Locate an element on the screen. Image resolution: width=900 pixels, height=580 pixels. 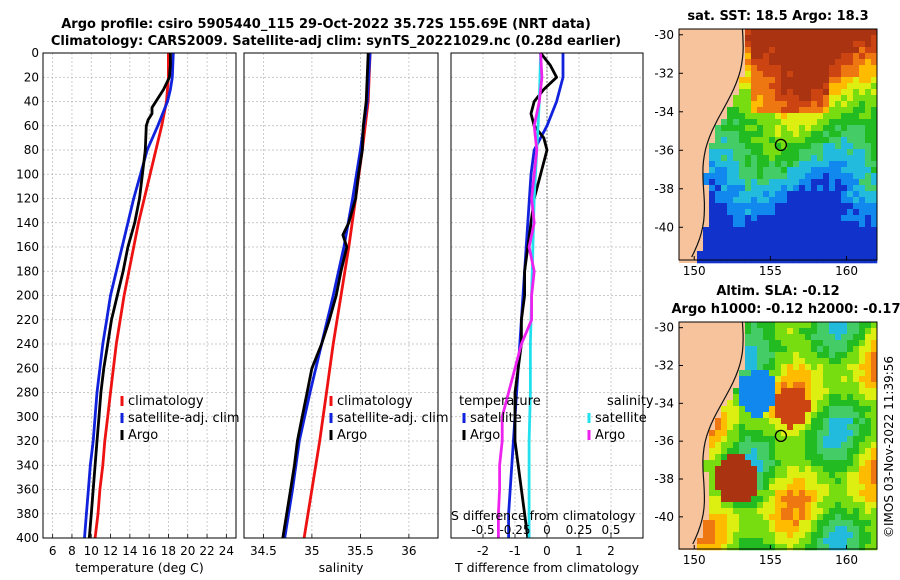
y-tick-label: 100 is located at coordinates (27, 174).